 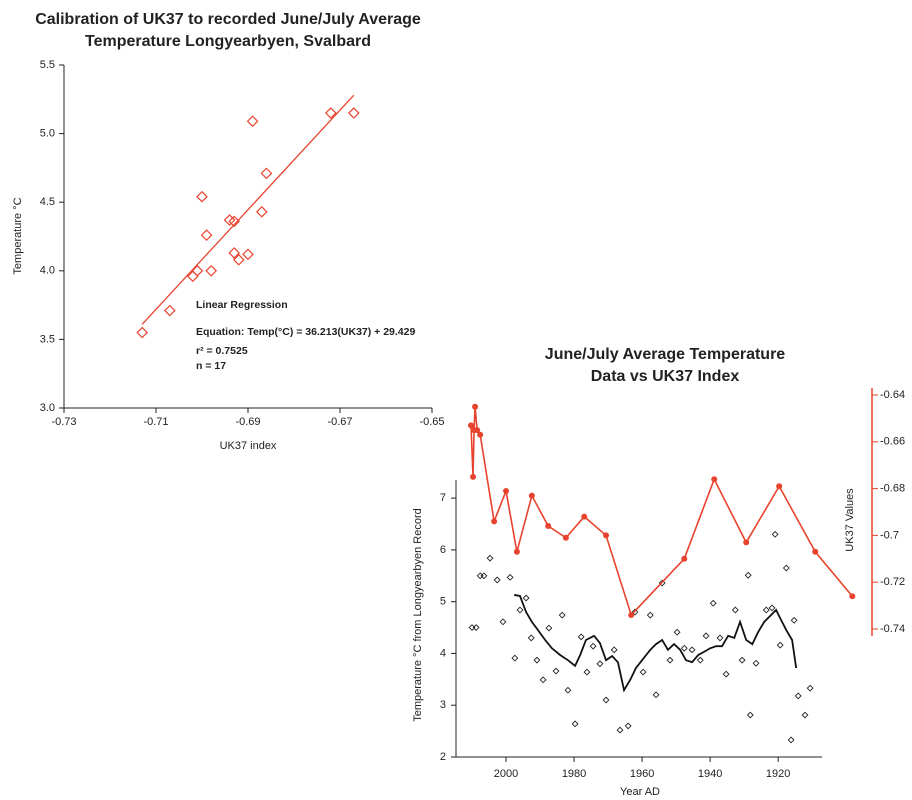 What do you see at coordinates (431, 422) in the screenshot?
I see `x-tick-label: -0.65` at bounding box center [431, 422].